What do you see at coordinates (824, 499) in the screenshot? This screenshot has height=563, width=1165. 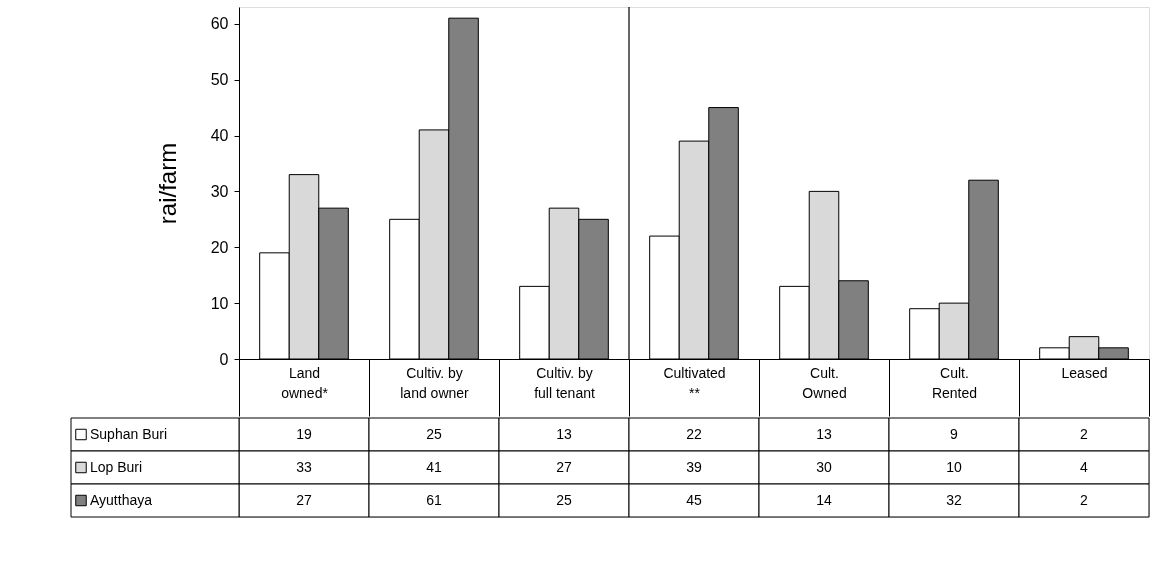 I see `data-label: 14` at bounding box center [824, 499].